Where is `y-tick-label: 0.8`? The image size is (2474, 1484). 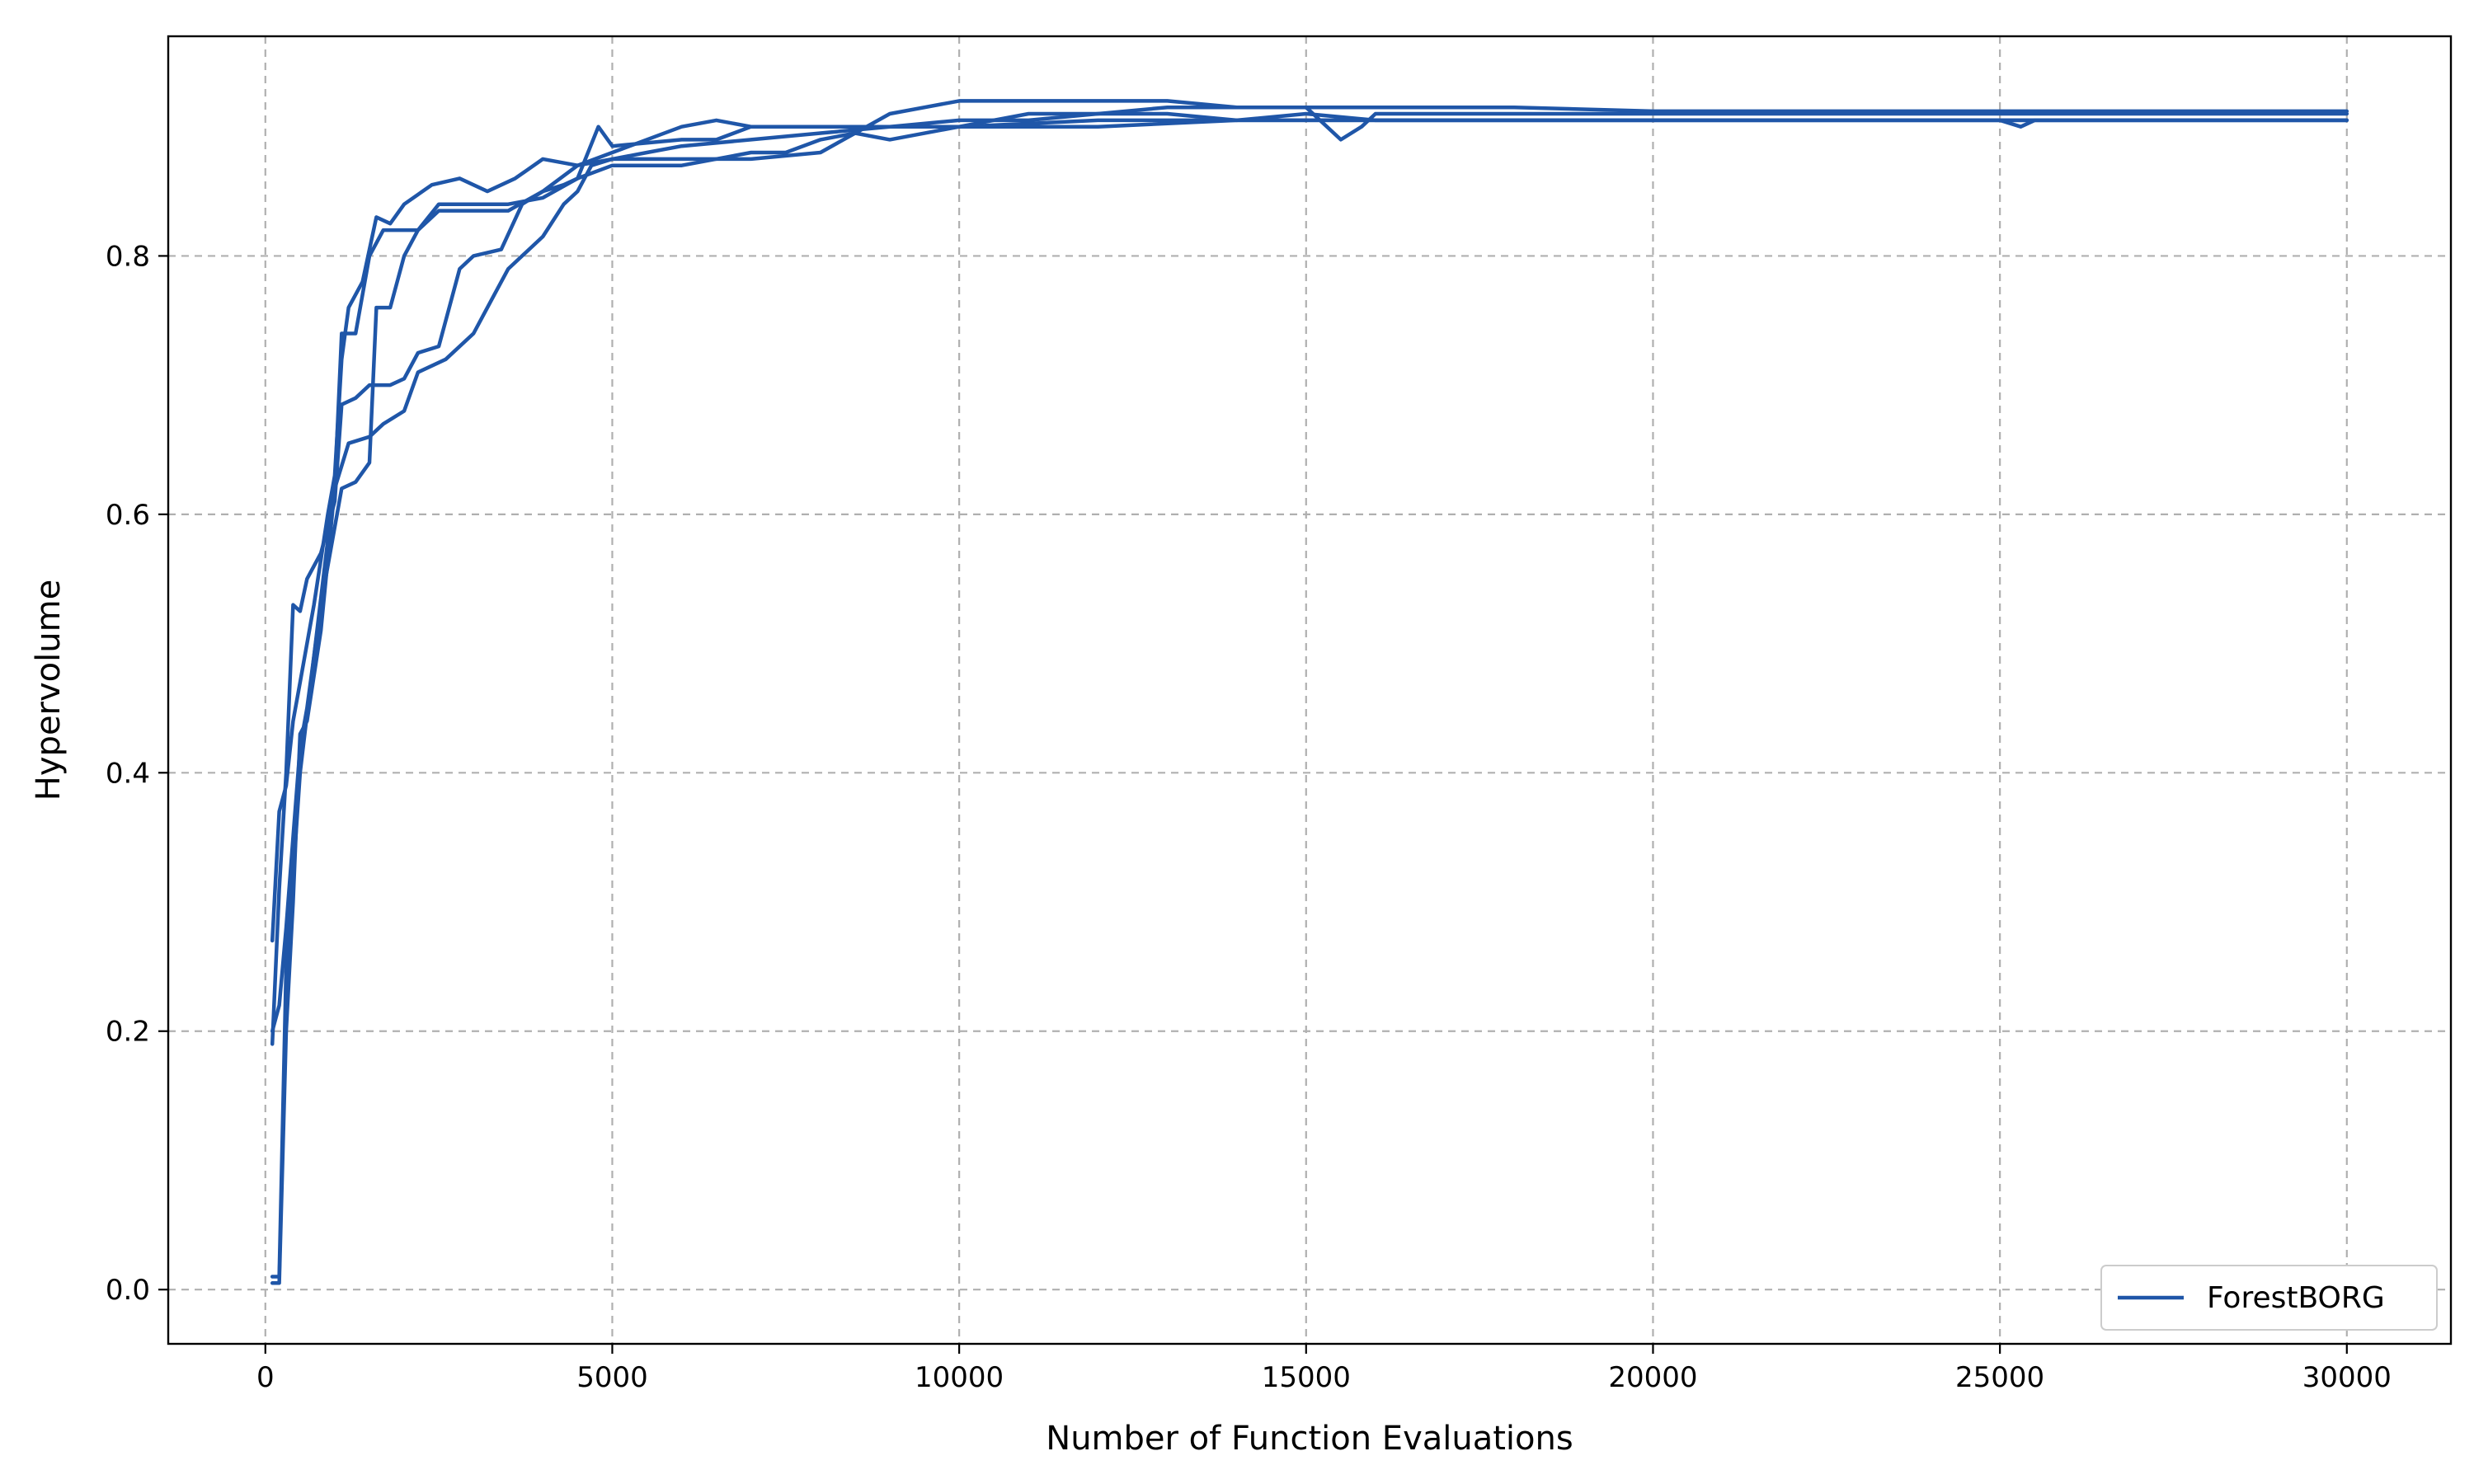 y-tick-label: 0.8 is located at coordinates (128, 256).